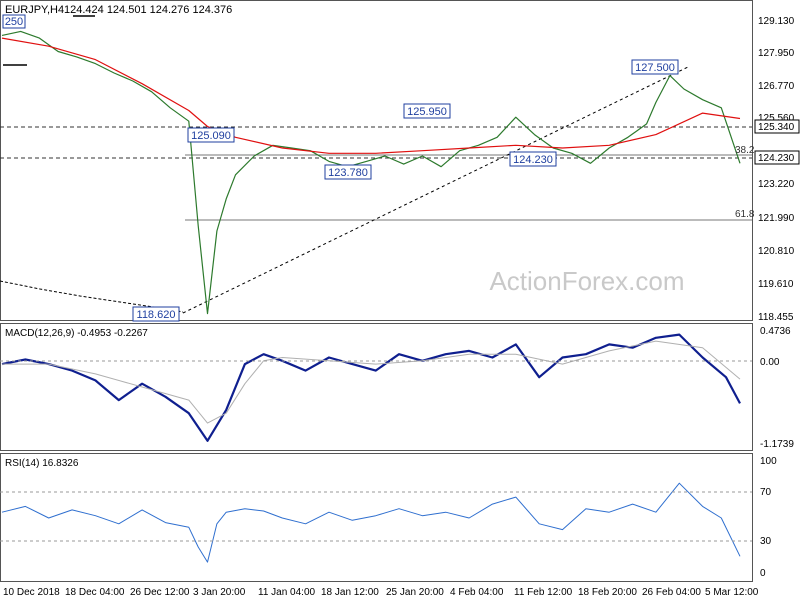 This screenshot has width=800, height=600. Describe the element at coordinates (777, 444) in the screenshot. I see `macd-tick: -1.1739` at that location.